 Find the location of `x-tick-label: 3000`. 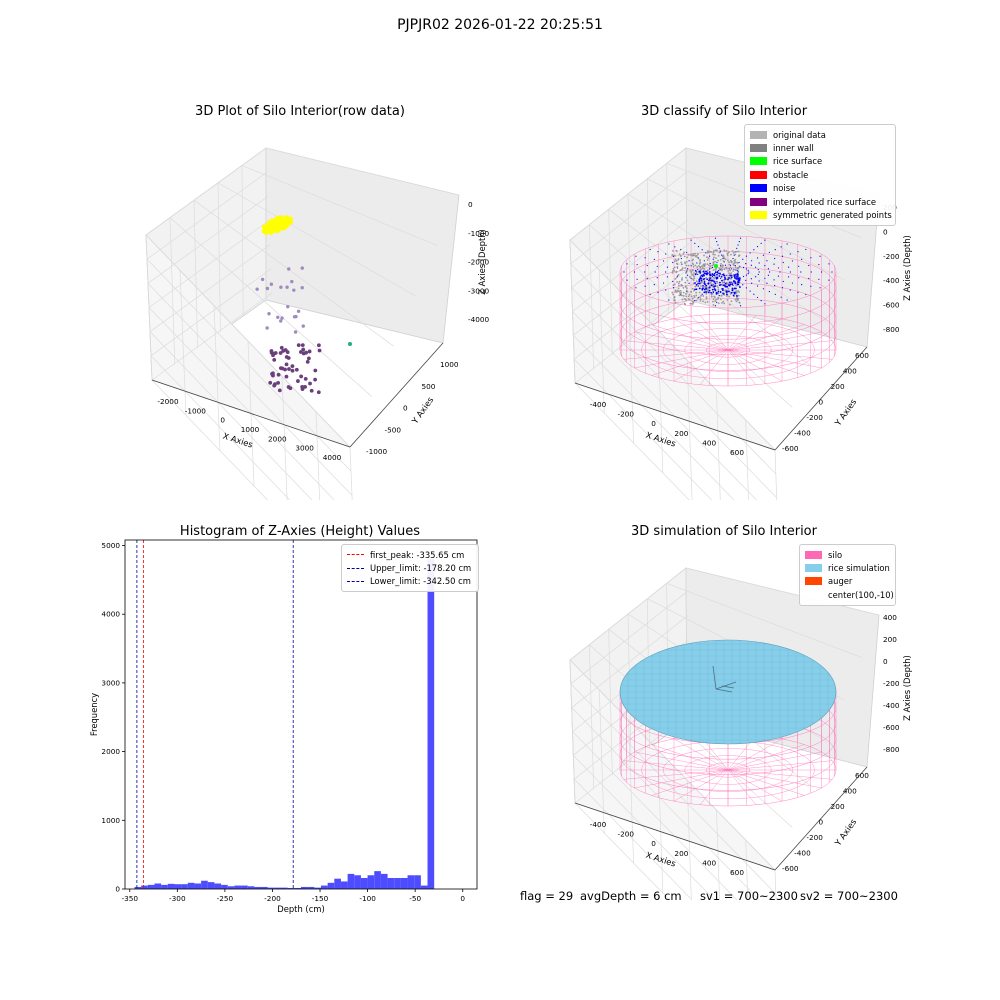

x-tick-label: 3000 is located at coordinates (304, 448).